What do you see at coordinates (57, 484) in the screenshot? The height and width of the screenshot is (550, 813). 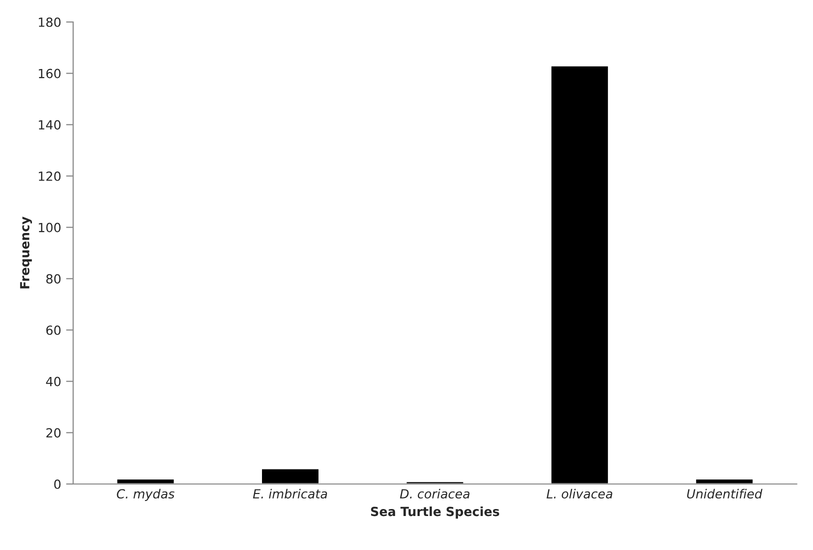 I see `y-tick-label: 0` at bounding box center [57, 484].